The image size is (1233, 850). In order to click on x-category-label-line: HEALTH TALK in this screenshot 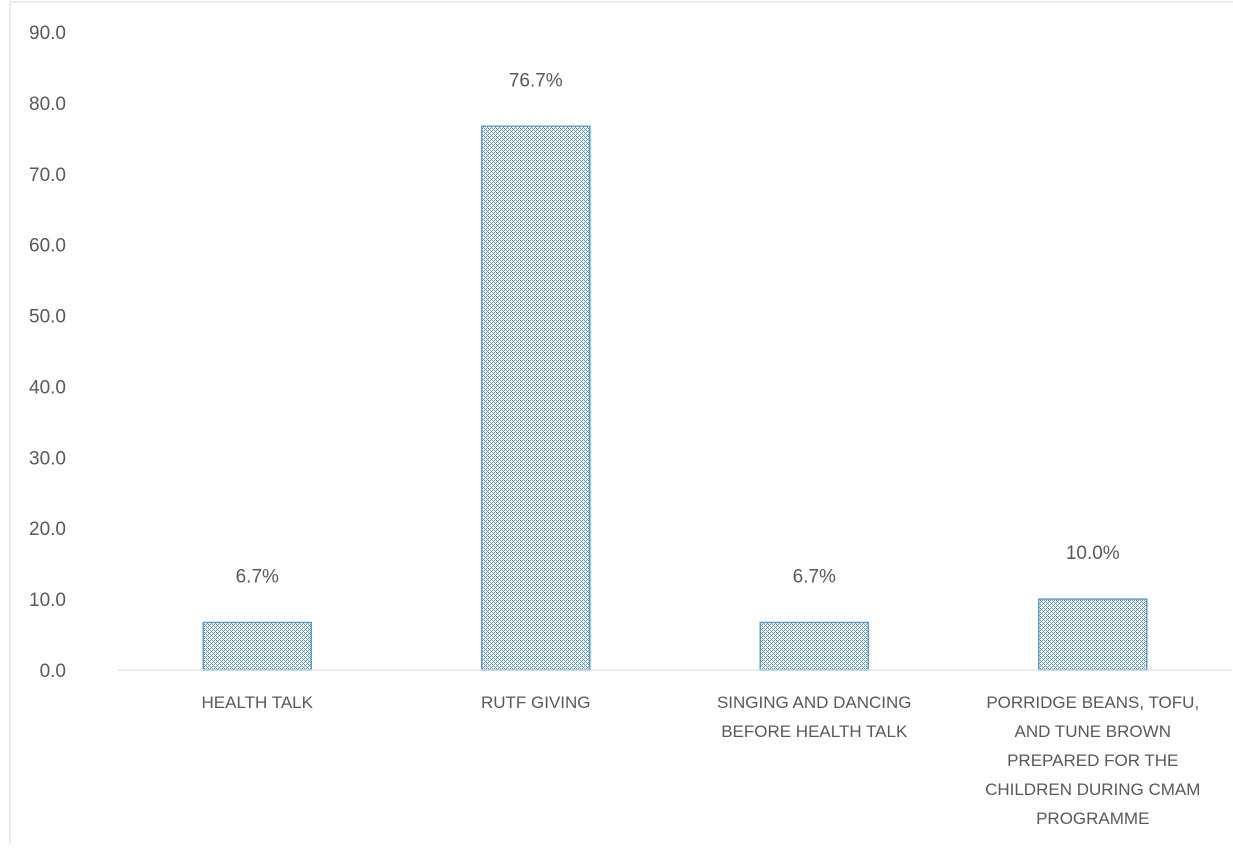, I will do `click(258, 702)`.